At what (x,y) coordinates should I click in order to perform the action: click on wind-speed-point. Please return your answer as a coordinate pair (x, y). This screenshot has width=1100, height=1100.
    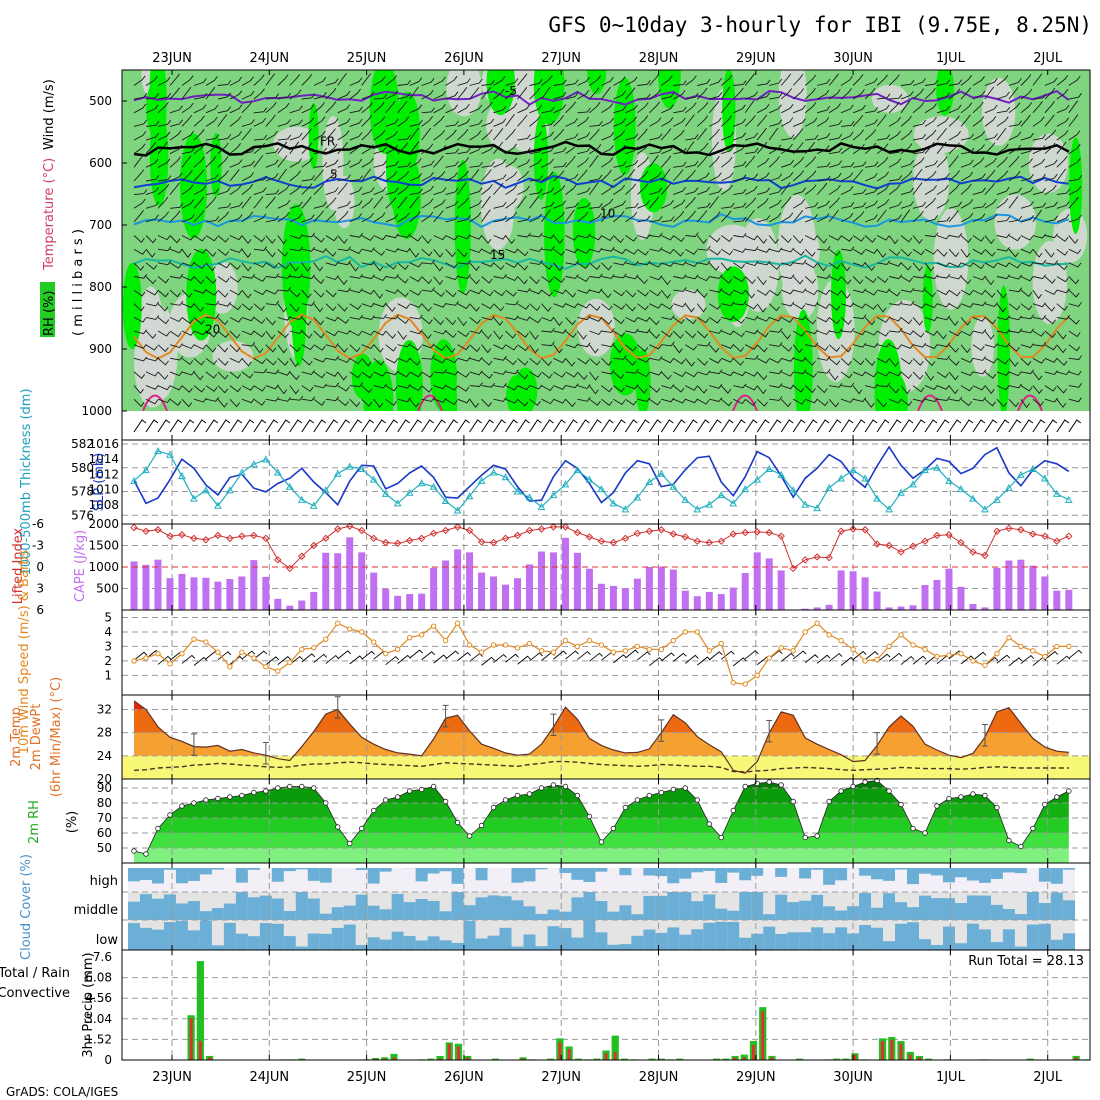
    Looking at the image, I should click on (541, 651).